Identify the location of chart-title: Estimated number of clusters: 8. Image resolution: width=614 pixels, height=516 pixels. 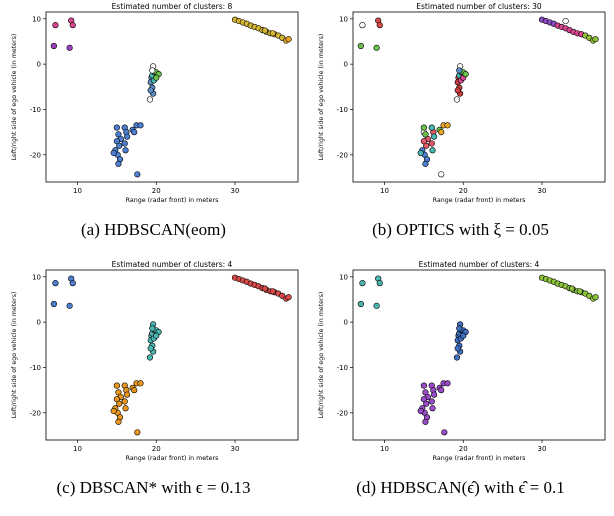
(172, 6).